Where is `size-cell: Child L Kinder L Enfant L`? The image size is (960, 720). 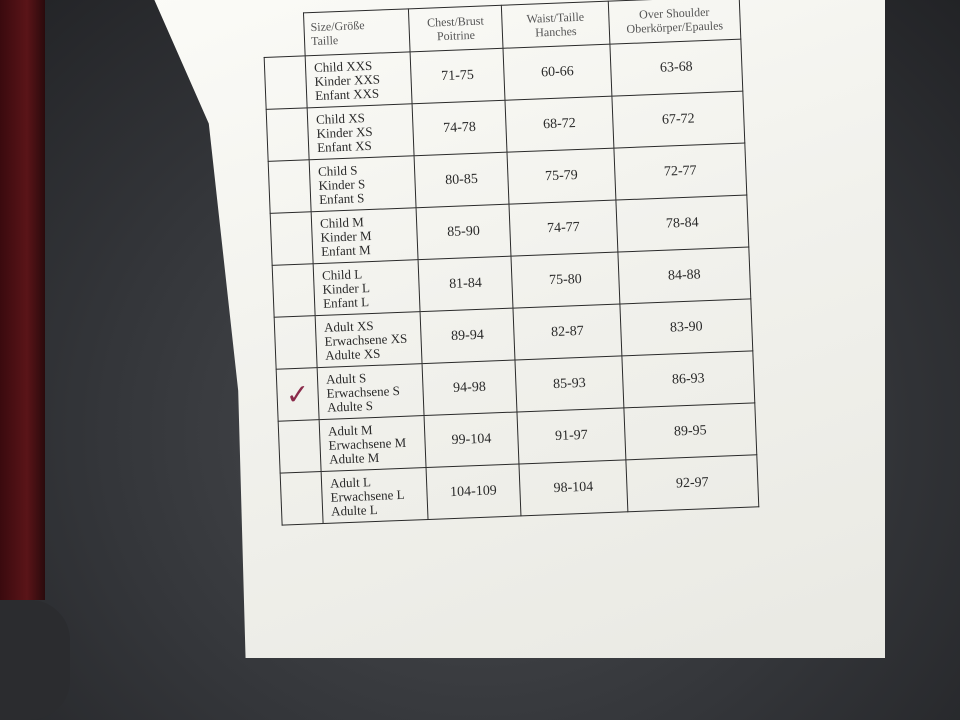
size-cell: Child L Kinder L Enfant L is located at coordinates (367, 287).